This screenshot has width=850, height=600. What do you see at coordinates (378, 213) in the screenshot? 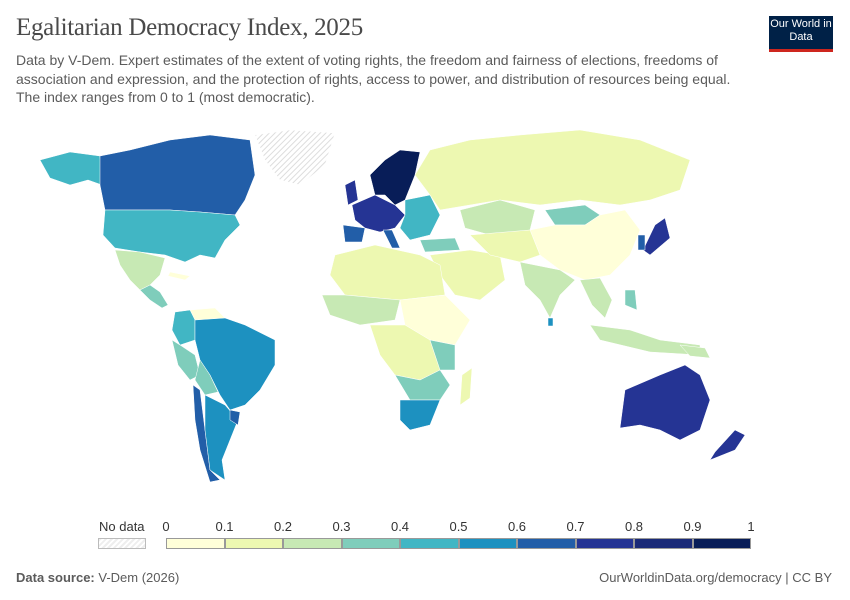
I see `country-western-europe` at bounding box center [378, 213].